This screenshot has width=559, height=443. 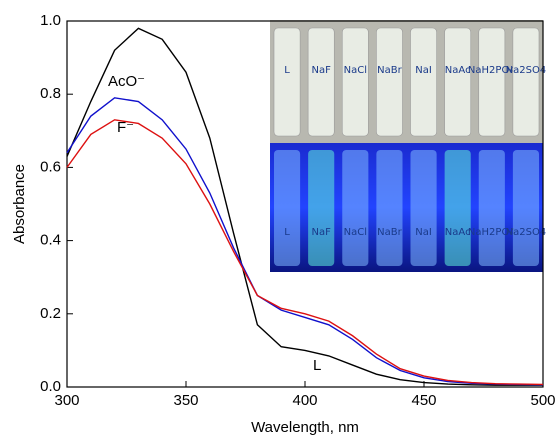 I want to click on x-tick-label: 300, so click(x=66, y=400).